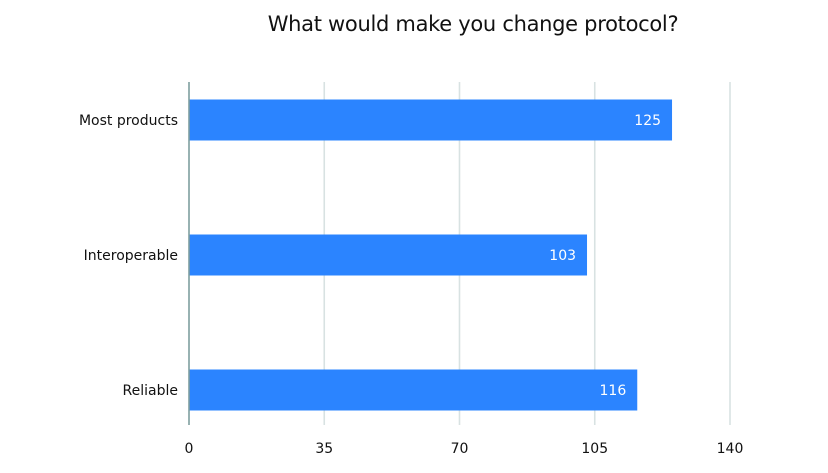  I want to click on category-label-most-products: Most products, so click(128, 121).